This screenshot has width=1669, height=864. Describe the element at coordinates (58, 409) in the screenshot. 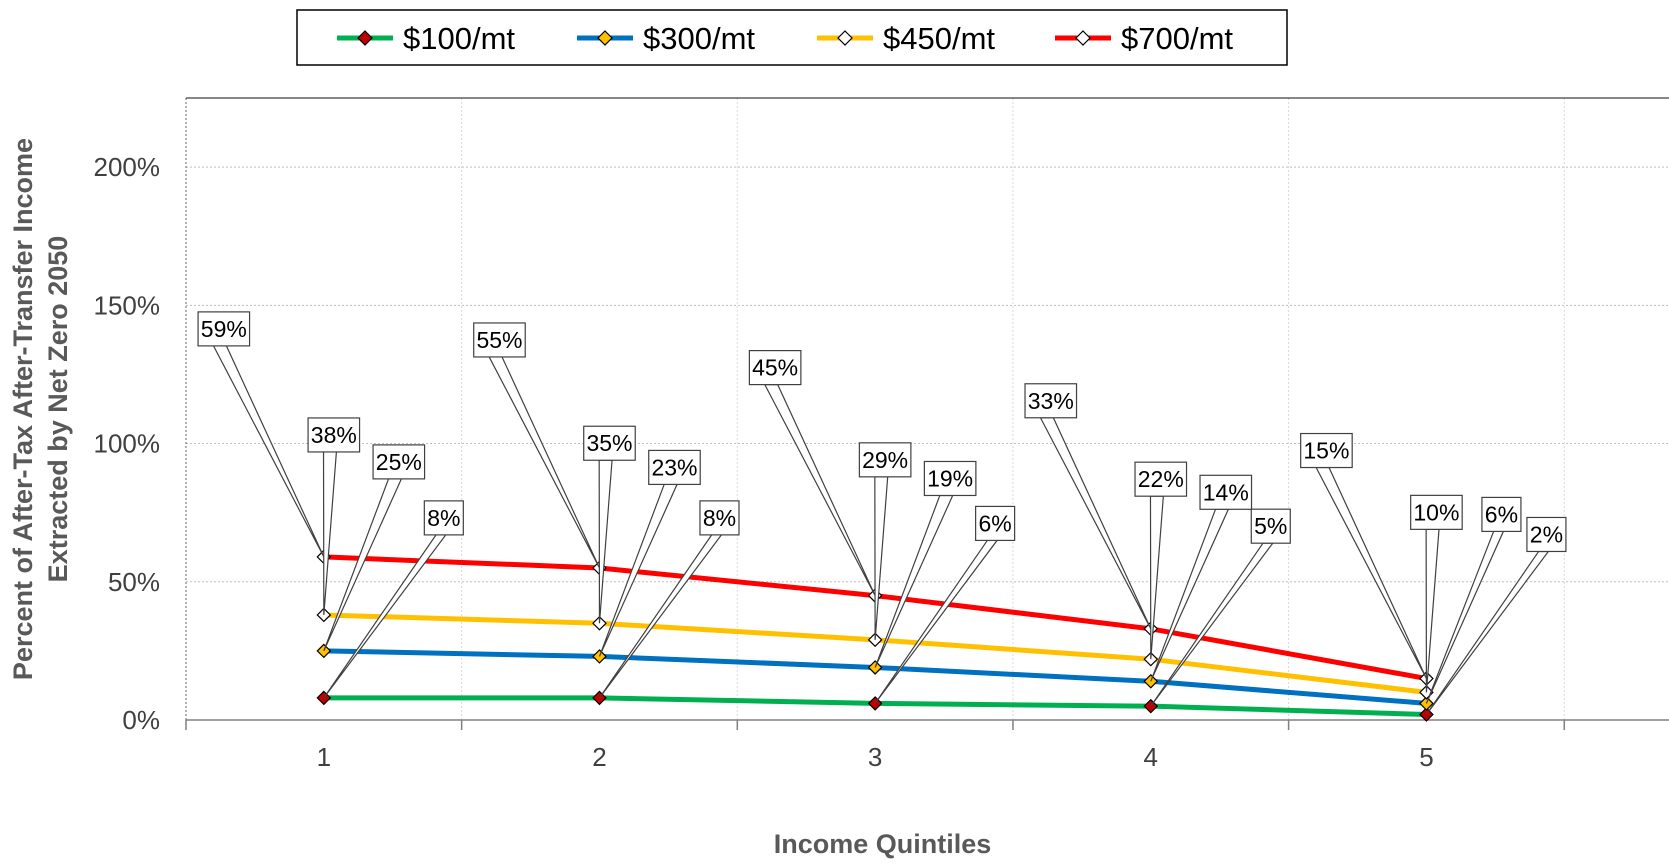

I see `y-axis-title-line: Extracted by Net Zero 2050` at that location.